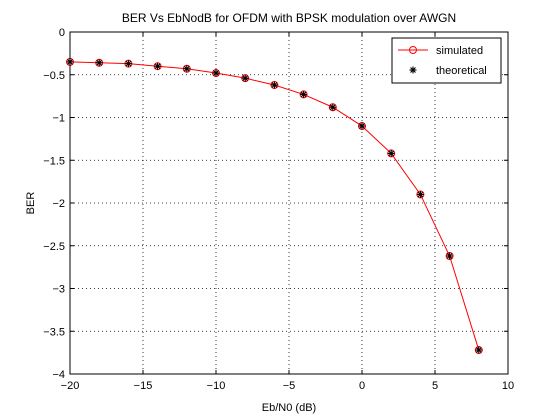 The height and width of the screenshot is (420, 560). I want to click on legend-theoretical-label: theoretical, so click(461, 71).